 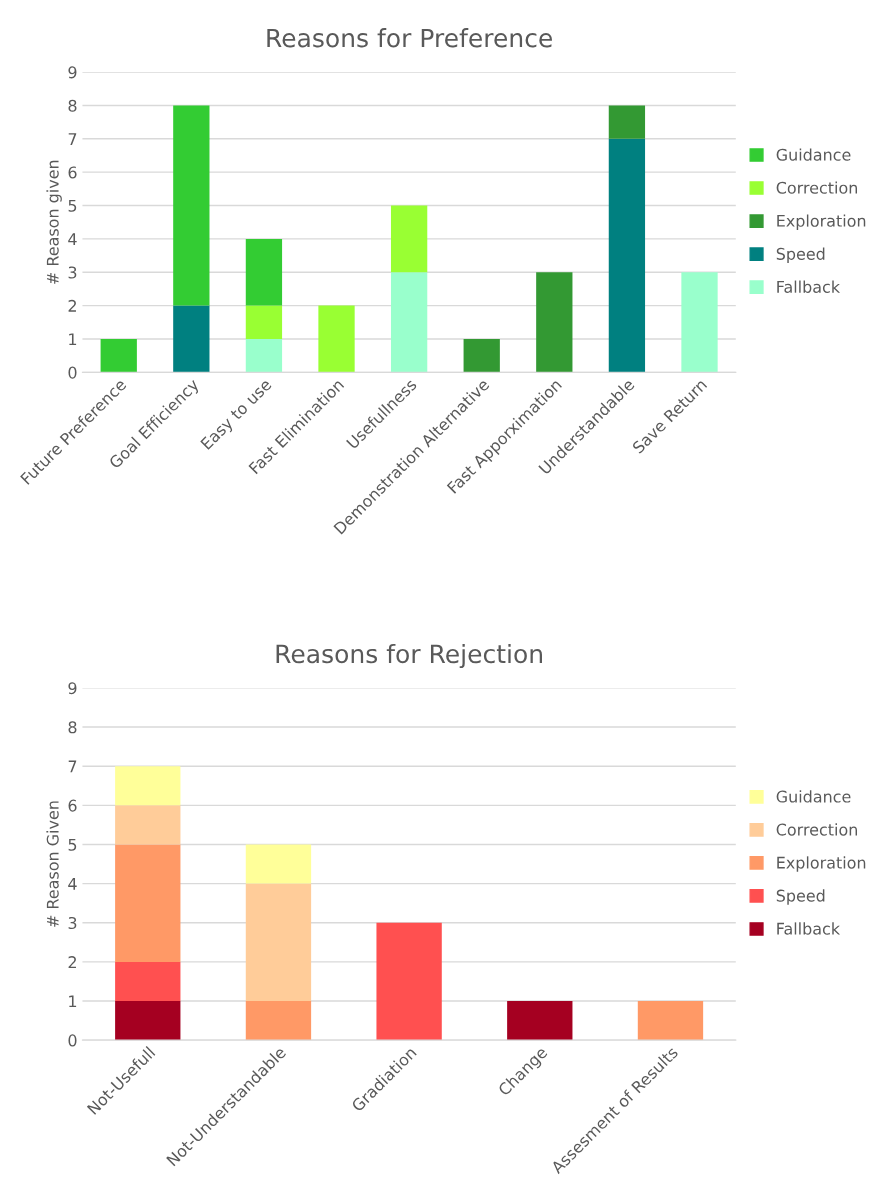 I want to click on y-axis-title: # Reason Given, so click(x=52, y=864).